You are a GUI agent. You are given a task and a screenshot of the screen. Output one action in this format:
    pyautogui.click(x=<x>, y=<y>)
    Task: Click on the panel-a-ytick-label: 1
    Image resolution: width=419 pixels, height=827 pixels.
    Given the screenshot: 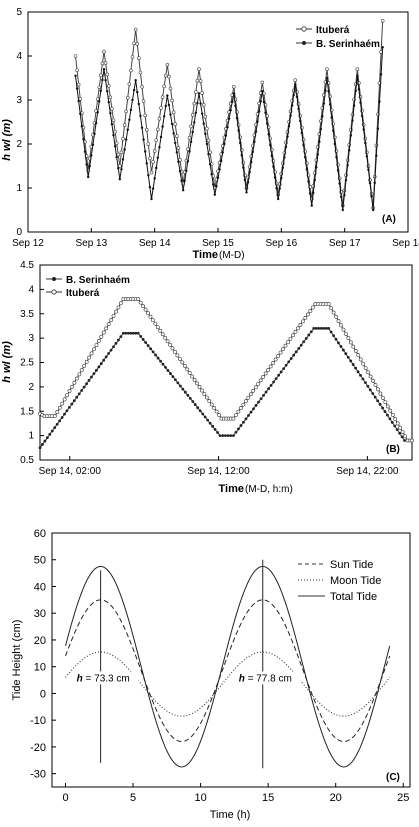 What is the action you would take?
    pyautogui.click(x=19, y=188)
    